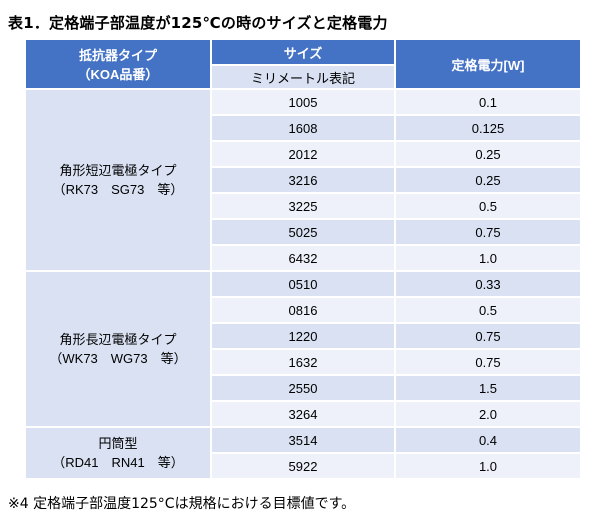 The image size is (607, 528). Describe the element at coordinates (117, 55) in the screenshot. I see `header-resistor-type-line1: 抵抗器タイプ` at that location.